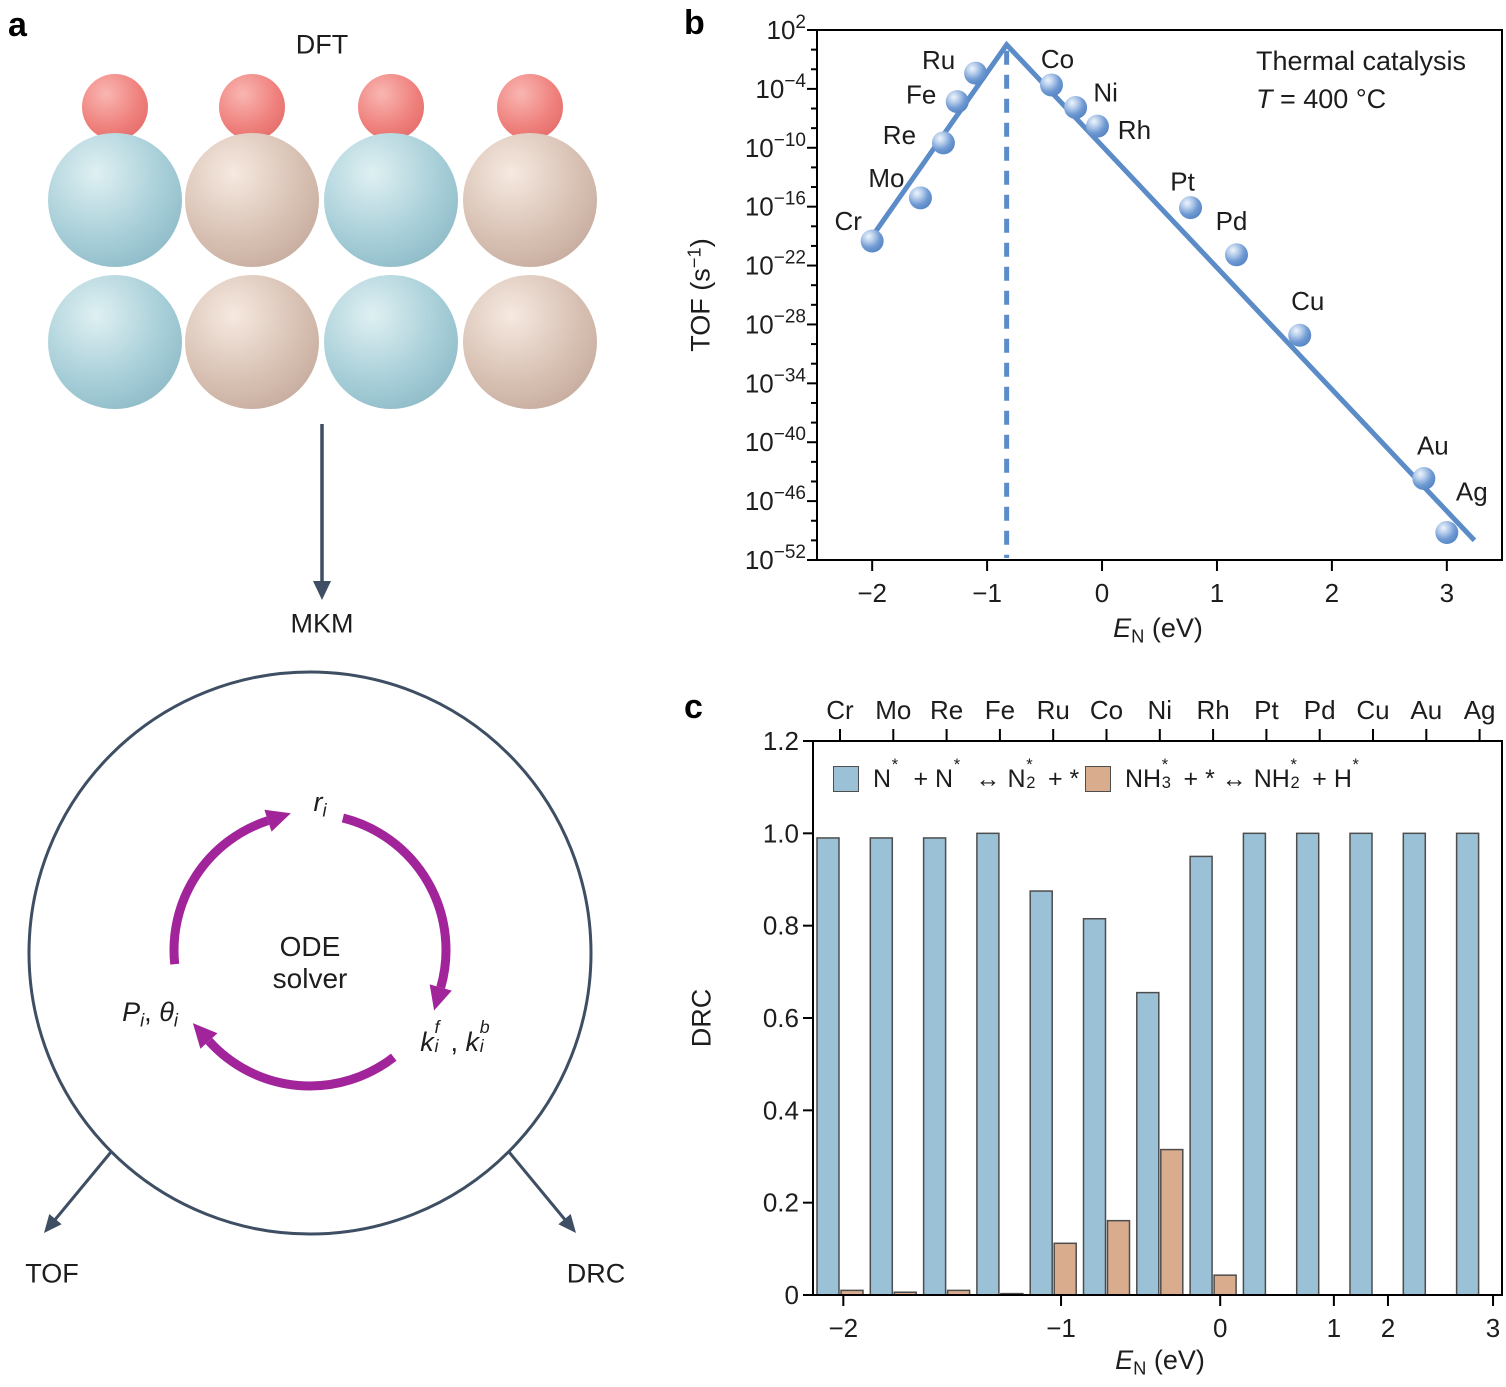  I want to click on metal-label-ag: Ag, so click(1480, 710).